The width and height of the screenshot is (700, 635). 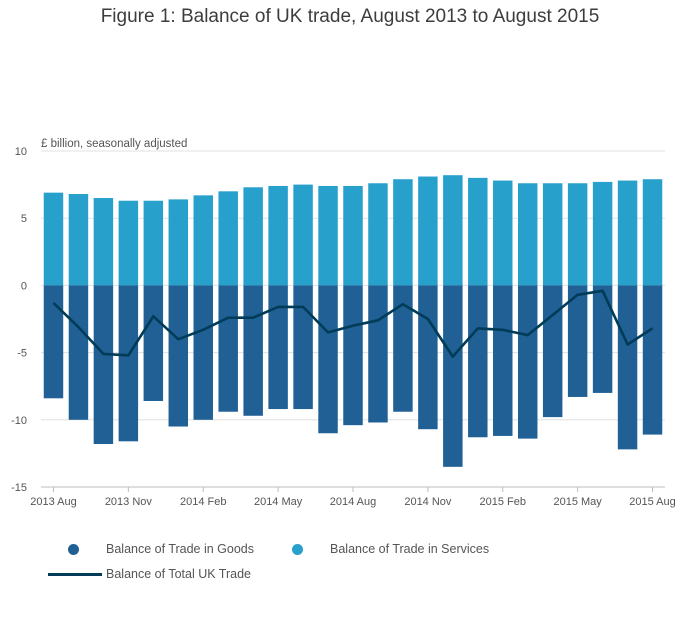 I want to click on total-trade-line, so click(x=353, y=323).